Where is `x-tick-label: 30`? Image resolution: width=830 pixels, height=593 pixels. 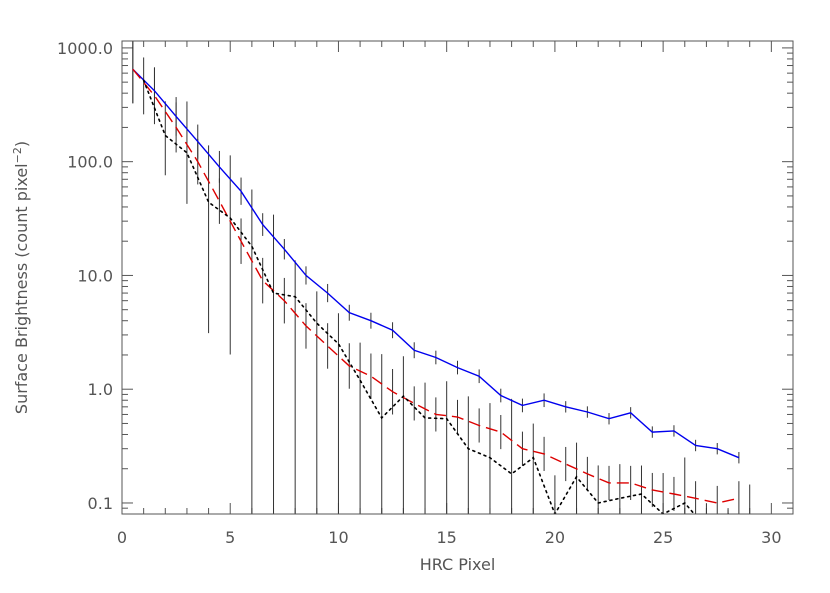
x-tick-label: 30 is located at coordinates (771, 537).